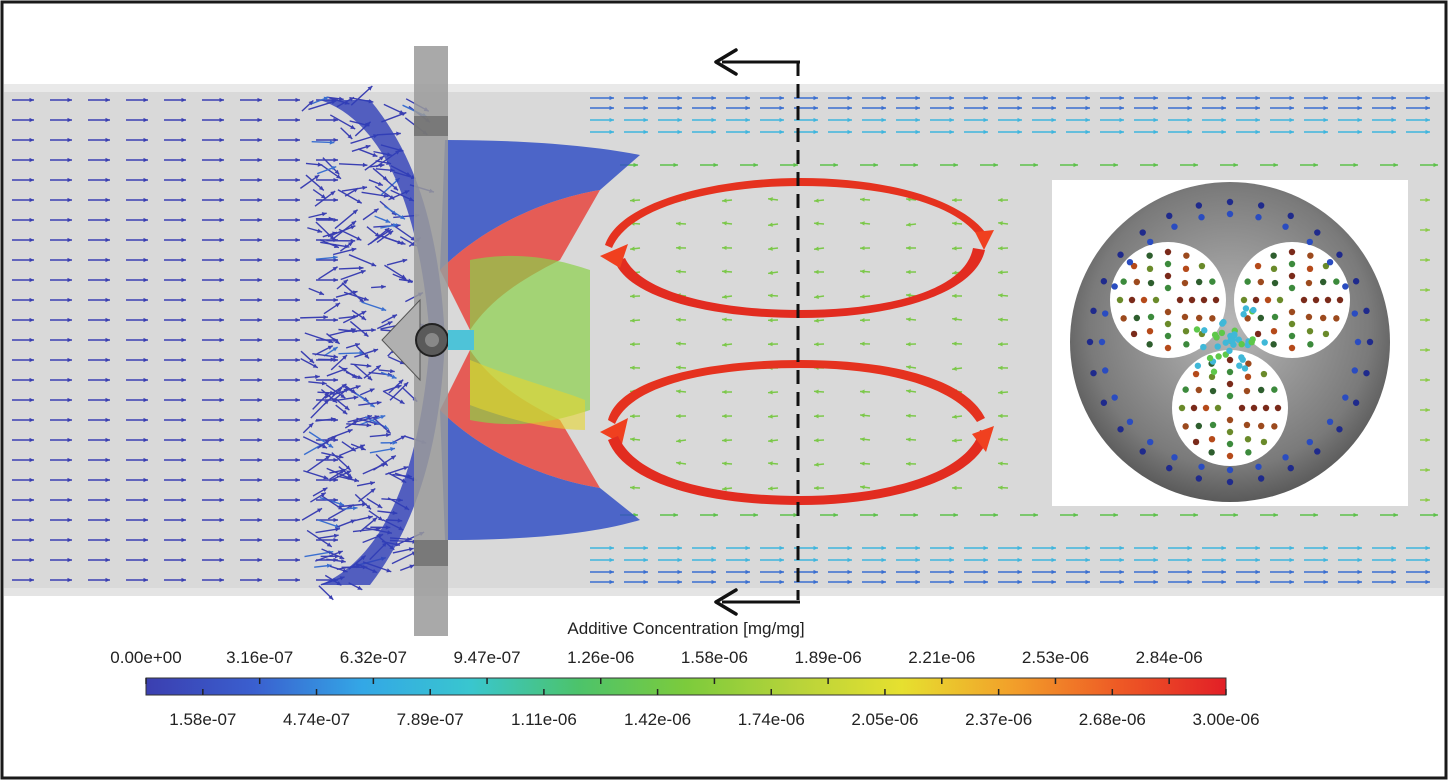  What do you see at coordinates (202, 720) in the screenshot?
I see `colorbar-label-bottom: 1.58e-07` at bounding box center [202, 720].